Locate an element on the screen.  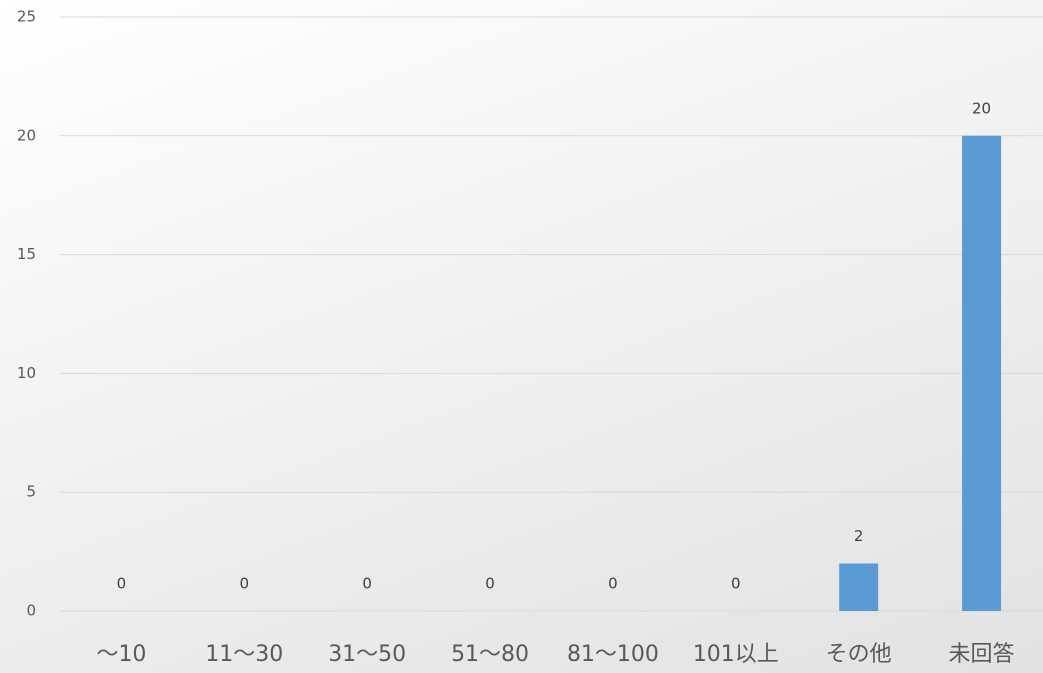
x-axis-tick-labels: ～10 11～30 31～50 51～80 81～100 101以上 その他 未回答 is located at coordinates (555, 654).